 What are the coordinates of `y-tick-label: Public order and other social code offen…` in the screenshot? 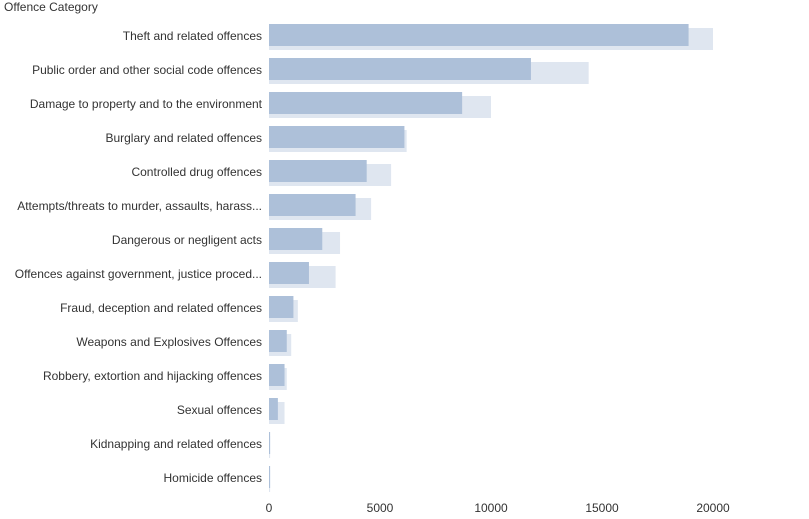 It's located at (147, 70).